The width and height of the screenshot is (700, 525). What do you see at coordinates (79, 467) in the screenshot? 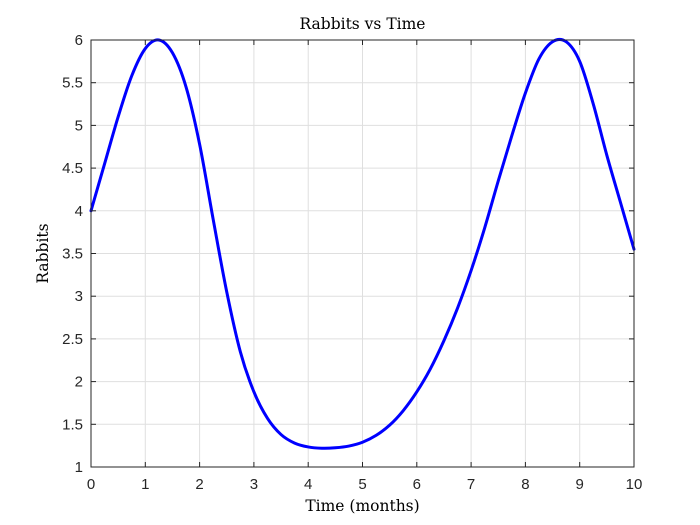
I see `y-tick-label: 1` at bounding box center [79, 467].